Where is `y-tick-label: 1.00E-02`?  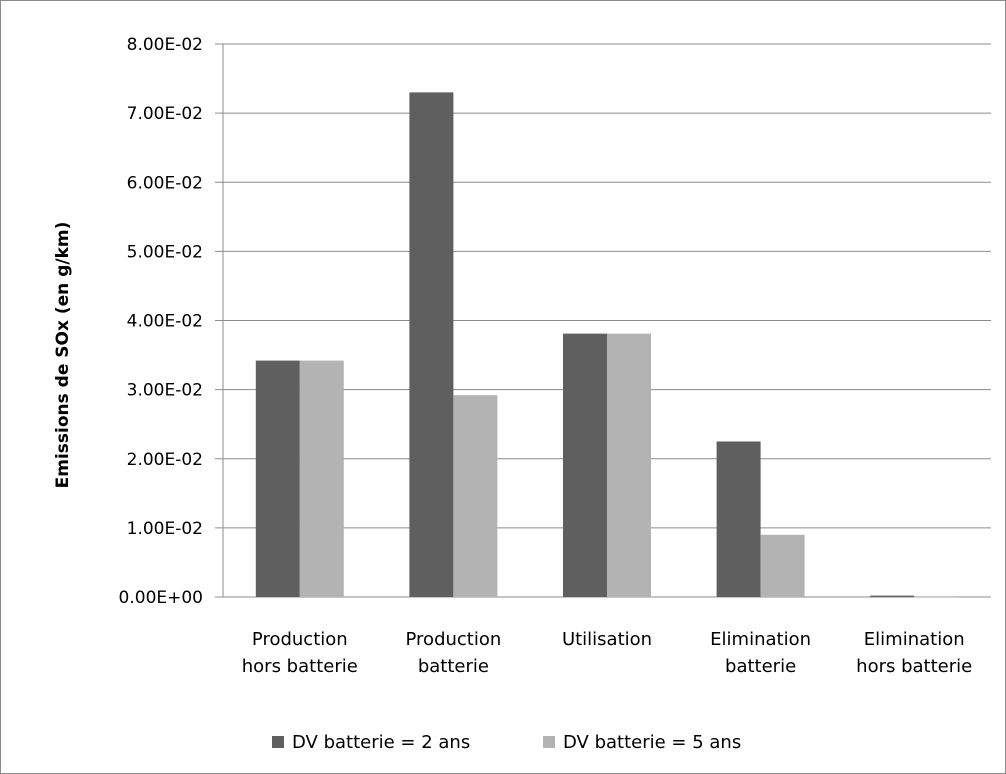 y-tick-label: 1.00E-02 is located at coordinates (165, 529).